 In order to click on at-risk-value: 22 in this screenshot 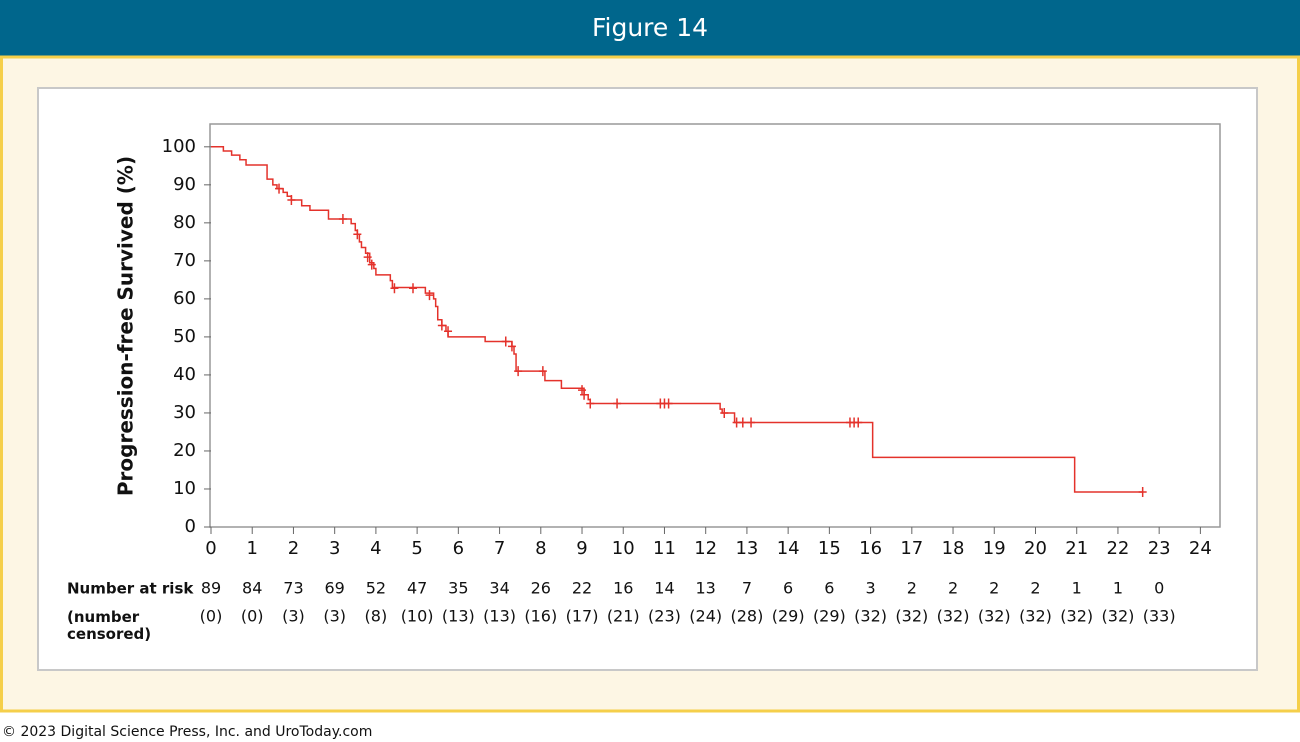, I will do `click(582, 588)`.